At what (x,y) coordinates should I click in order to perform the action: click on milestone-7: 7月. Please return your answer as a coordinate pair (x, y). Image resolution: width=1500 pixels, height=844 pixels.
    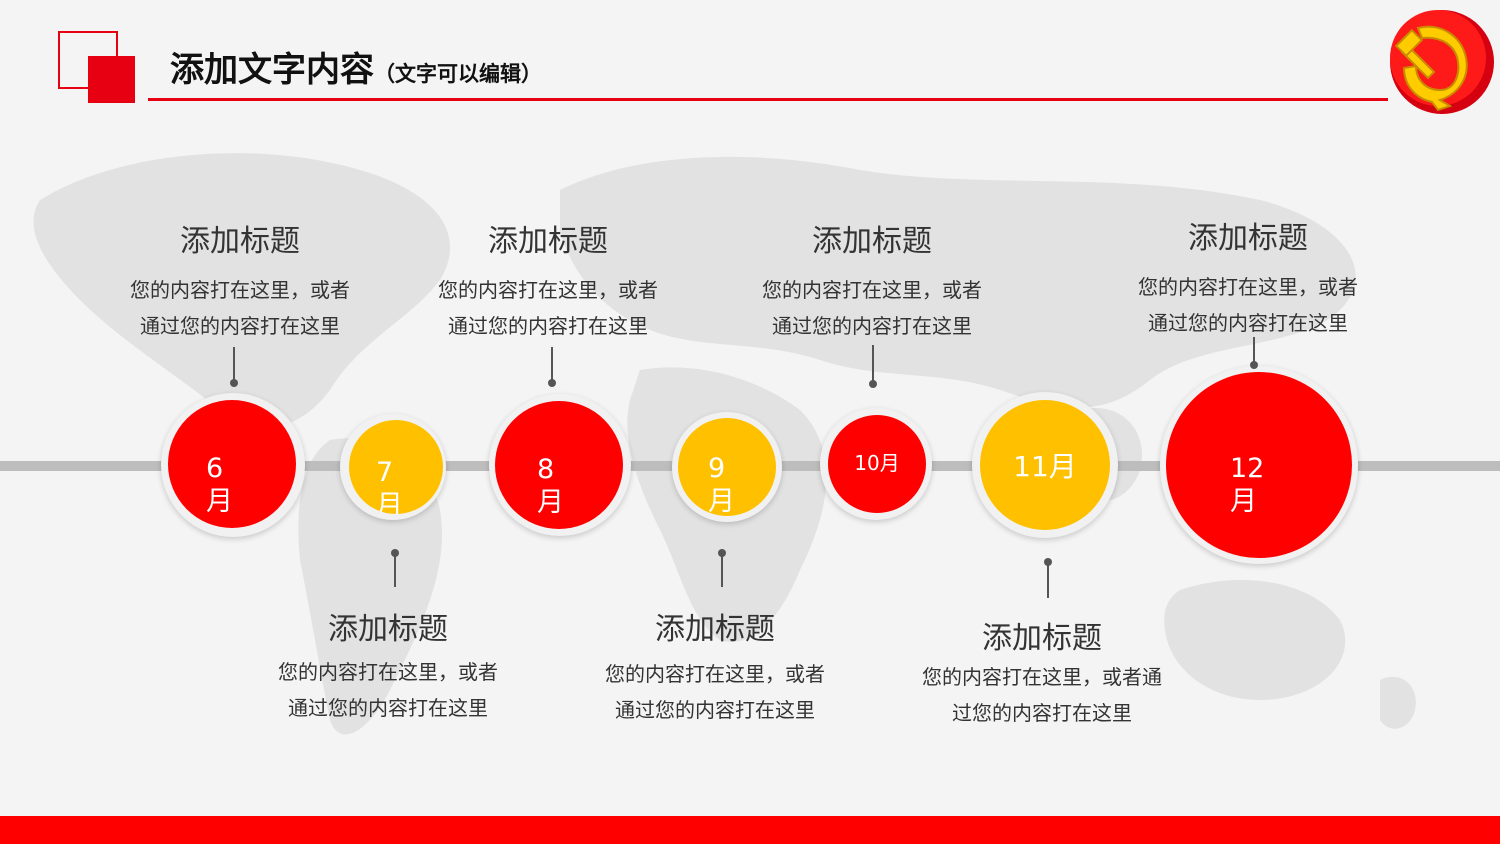
    Looking at the image, I should click on (396, 467).